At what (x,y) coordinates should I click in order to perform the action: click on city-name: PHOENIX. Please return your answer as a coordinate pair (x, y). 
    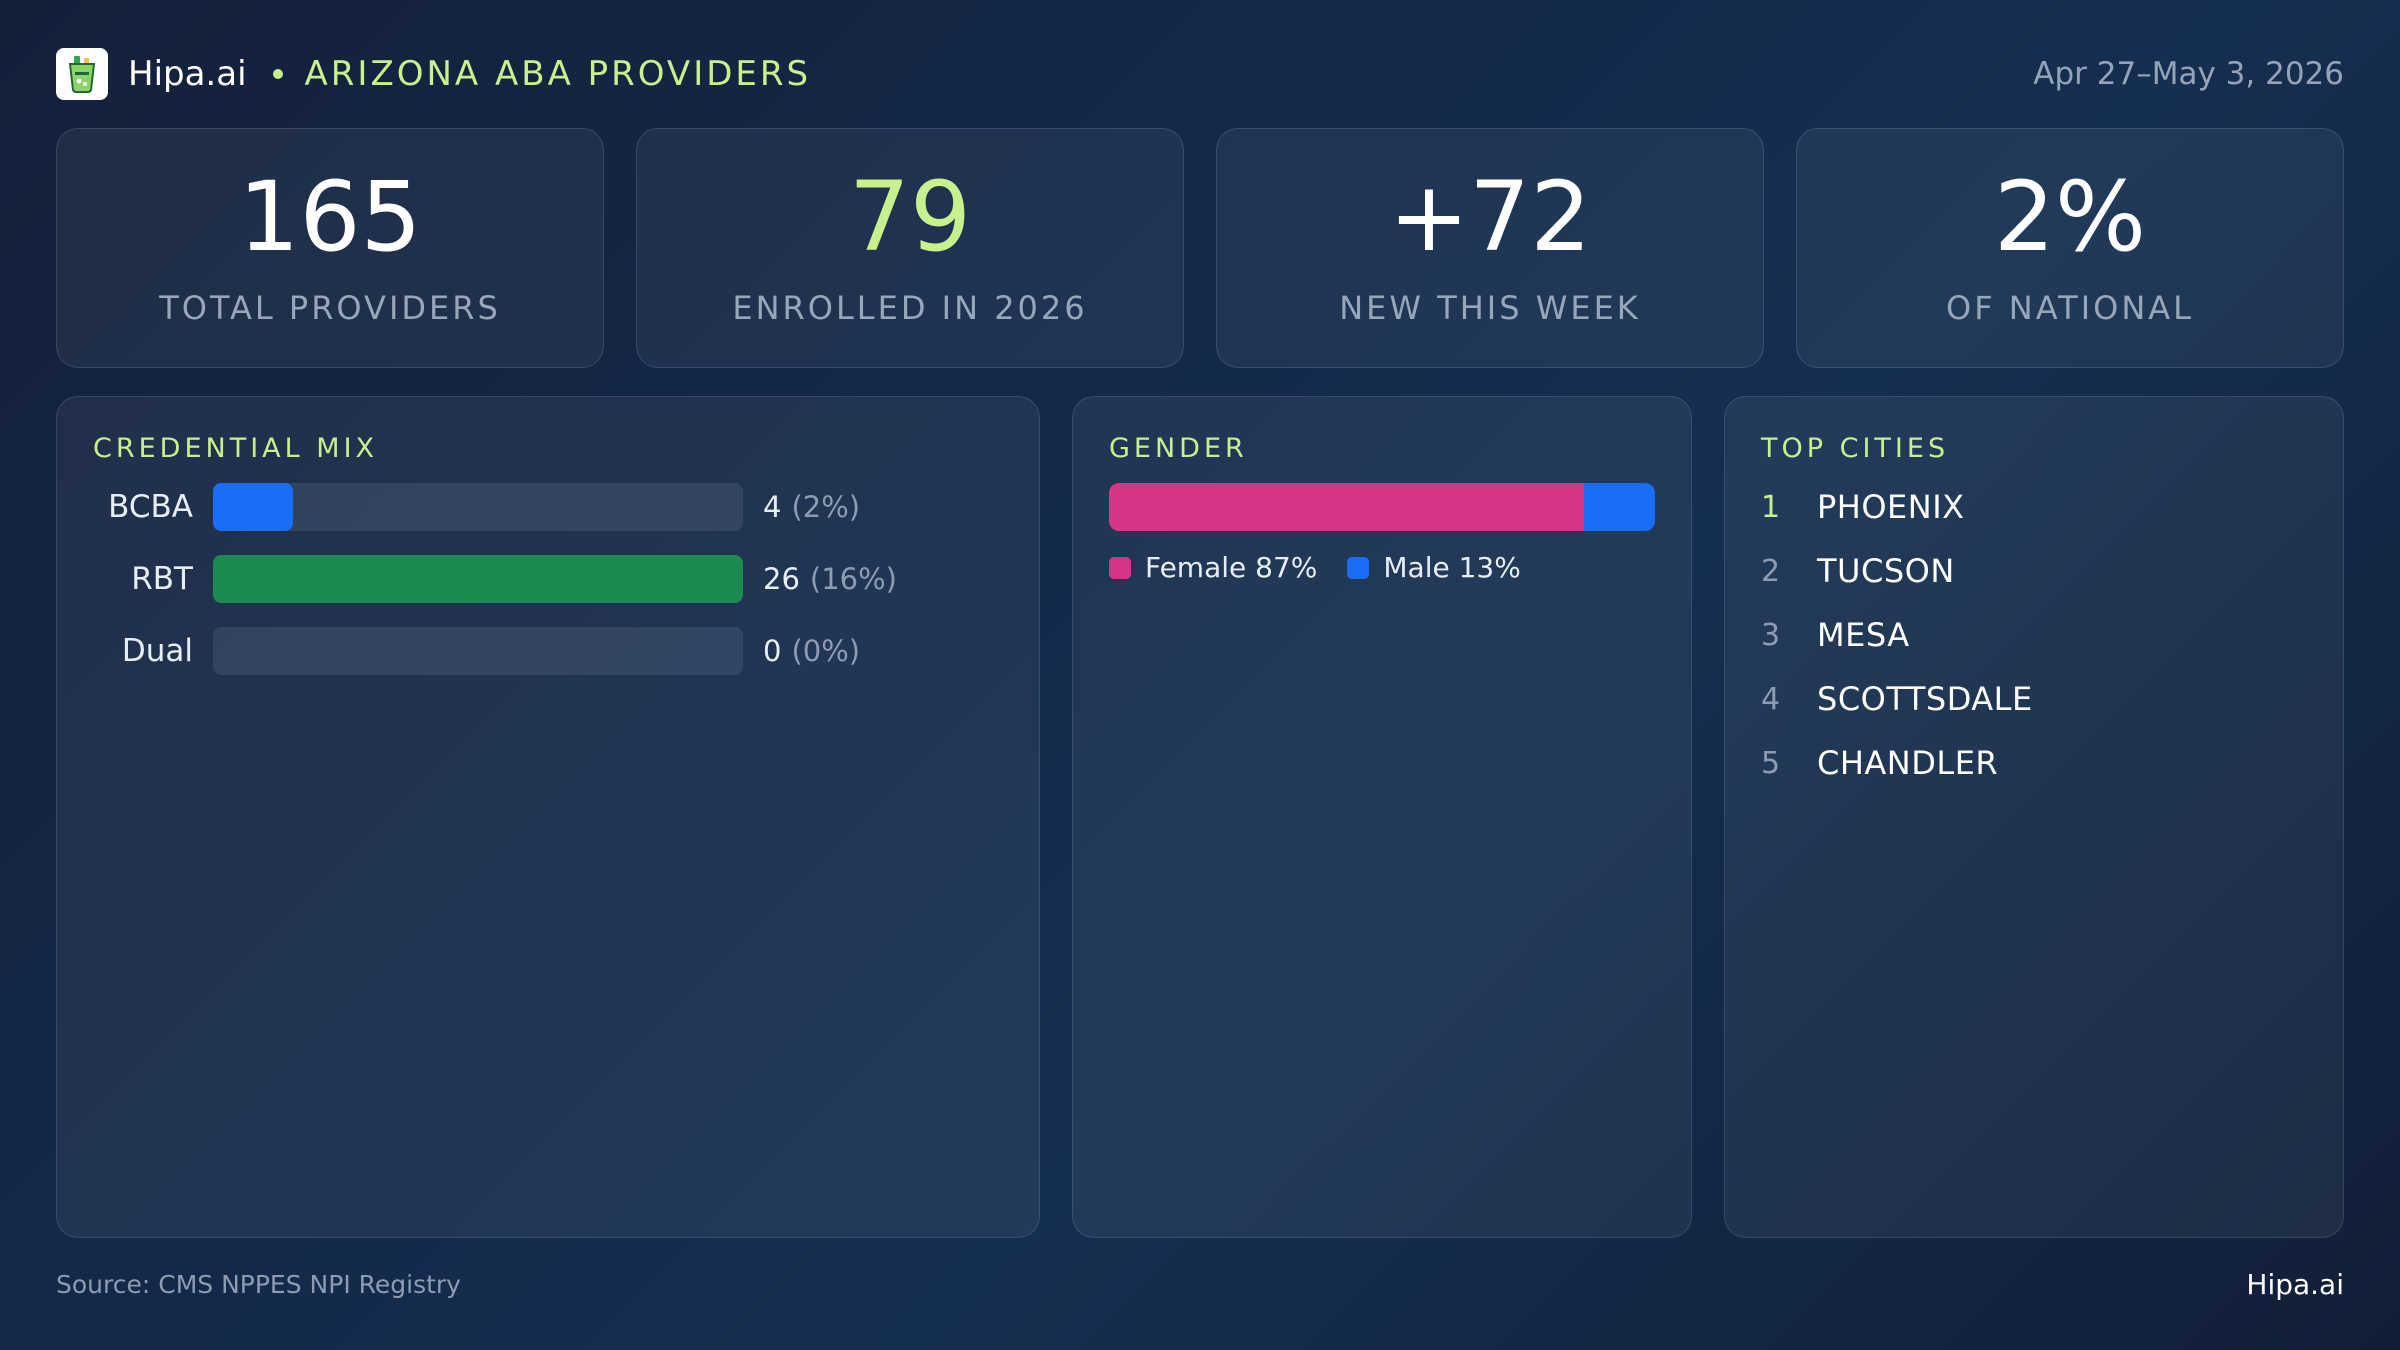
    Looking at the image, I should click on (1891, 507).